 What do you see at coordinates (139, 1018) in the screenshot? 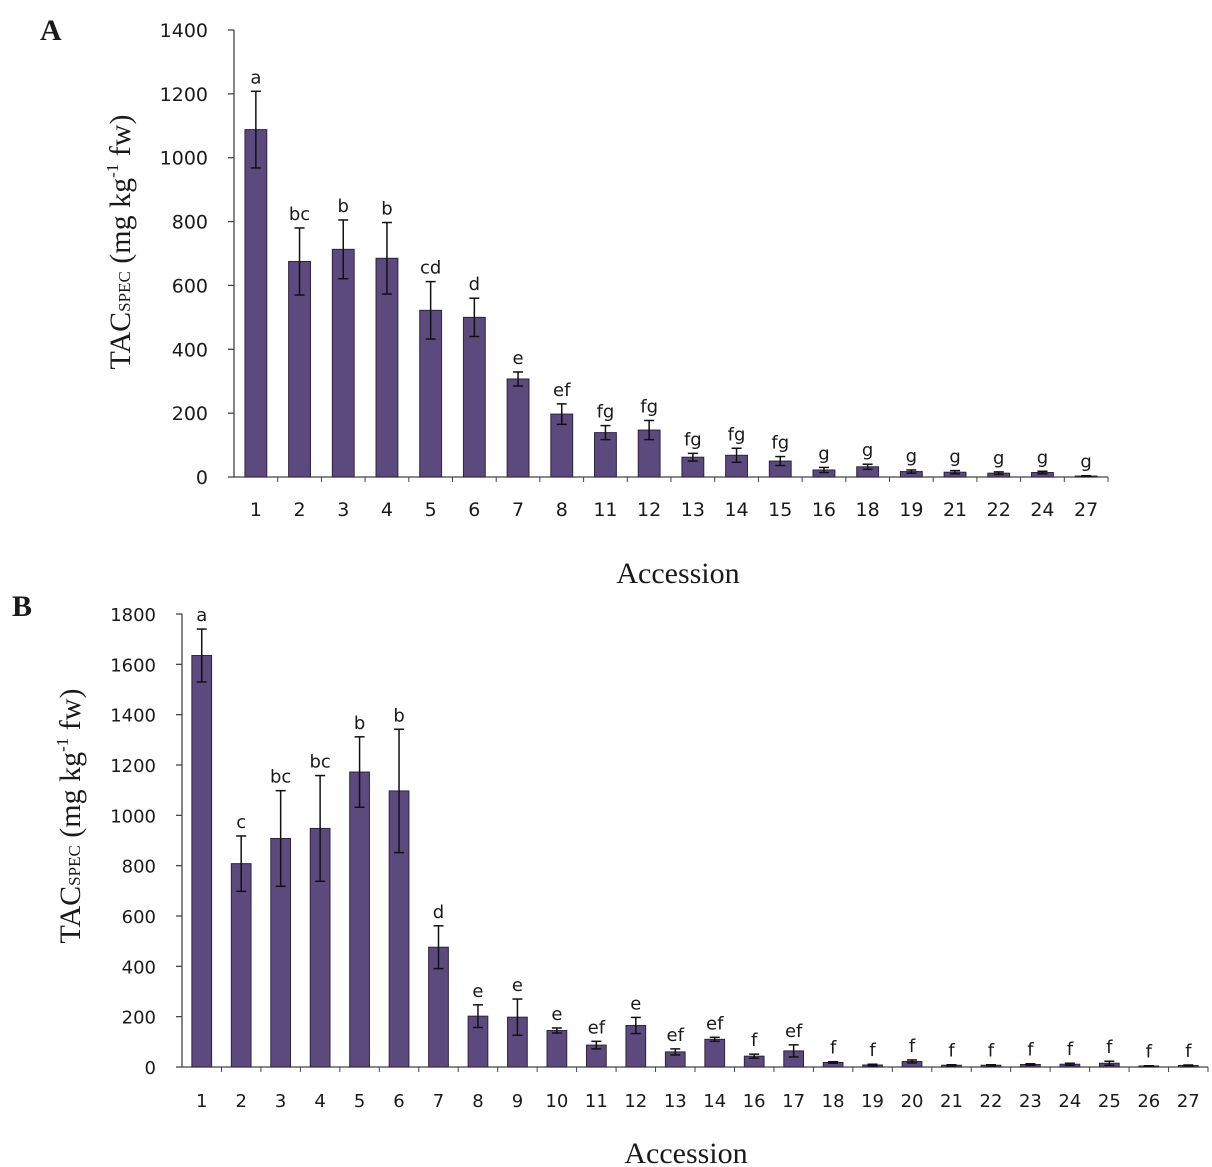
I see `panel-b-y-tick-label: 200` at bounding box center [139, 1018].